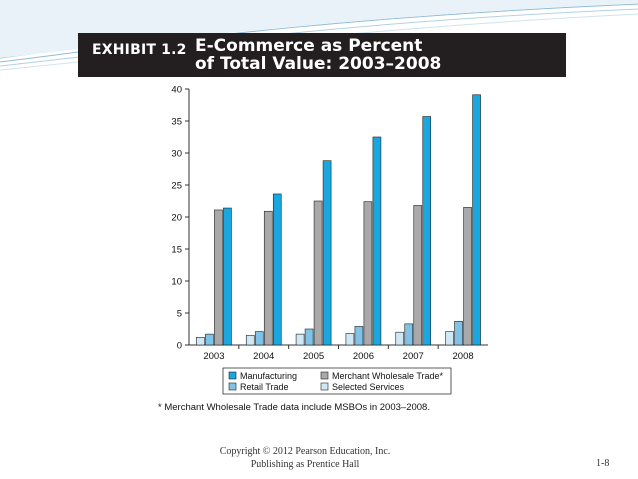 This screenshot has width=638, height=479. Describe the element at coordinates (268, 376) in the screenshot. I see `legend-label: Manufacturing` at that location.